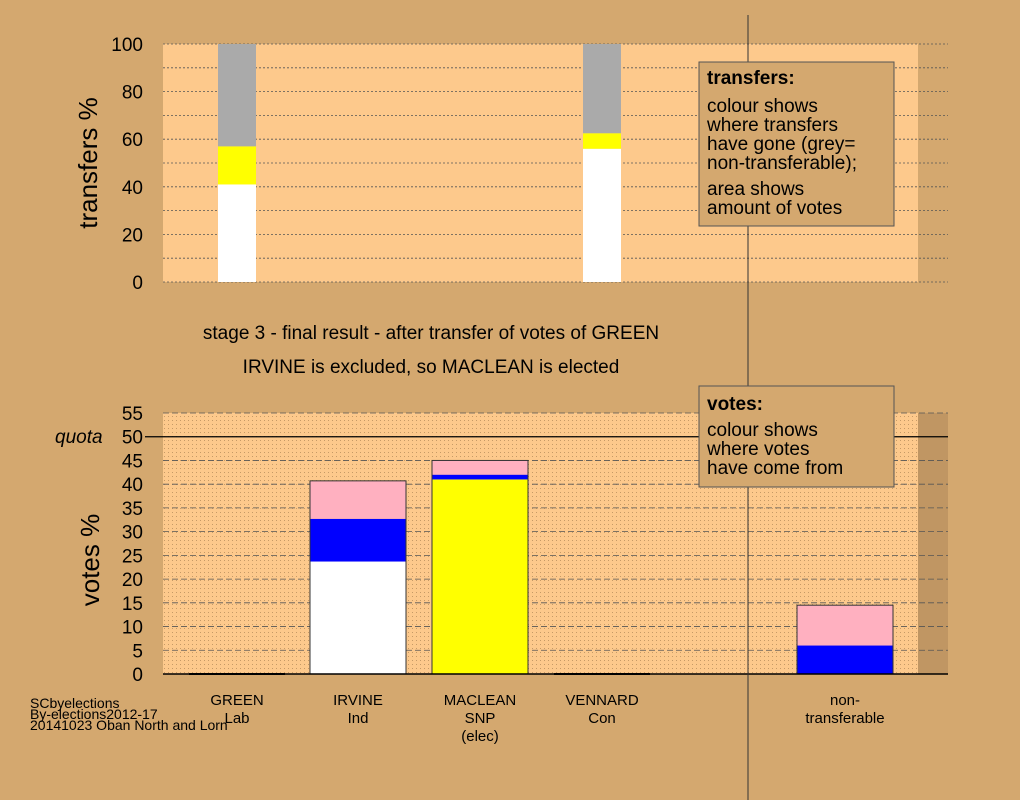 This screenshot has height=800, width=1020. Describe the element at coordinates (94, 714) in the screenshot. I see `credit-line: By-elections2012-17` at that location.